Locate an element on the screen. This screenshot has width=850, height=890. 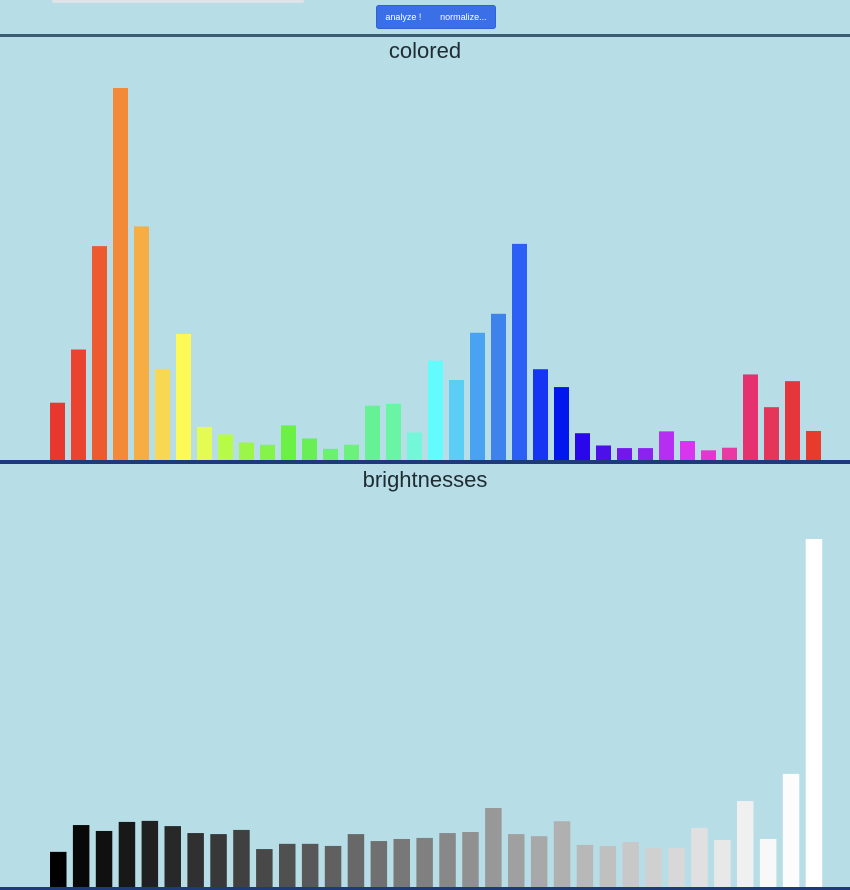
colored-chart-title: colored is located at coordinates (425, 50).